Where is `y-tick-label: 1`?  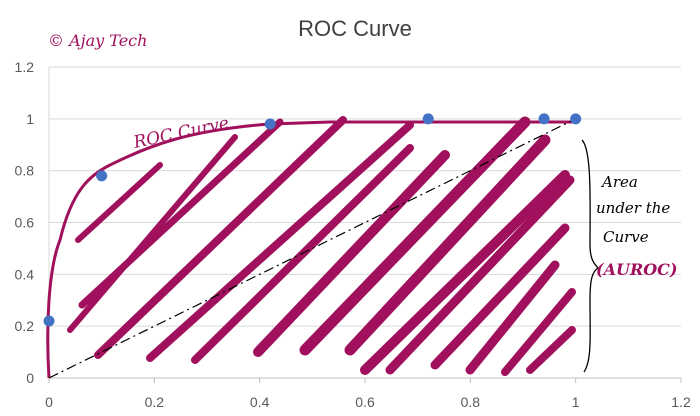
y-tick-label: 1 is located at coordinates (30, 119).